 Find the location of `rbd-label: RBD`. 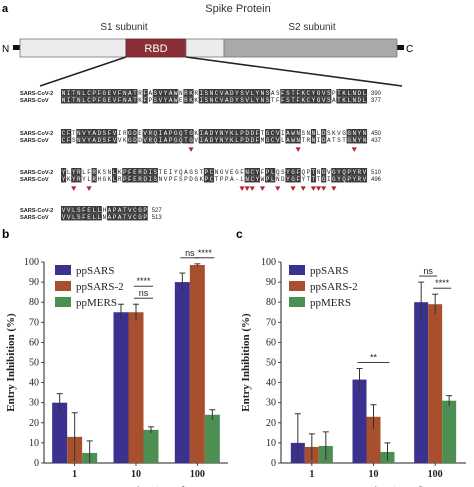

rbd-label: RBD is located at coordinates (155, 49).